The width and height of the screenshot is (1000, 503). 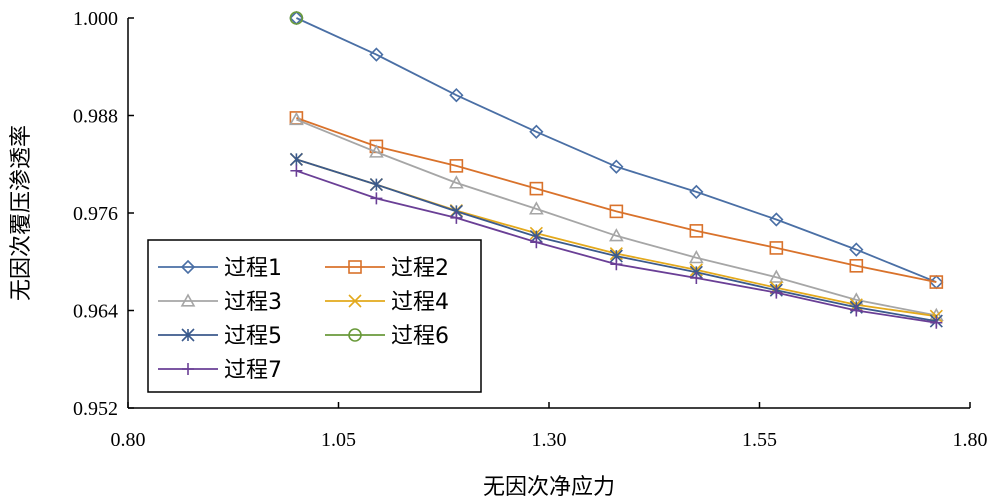 I want to click on legend-item: 过程2, so click(x=387, y=268).